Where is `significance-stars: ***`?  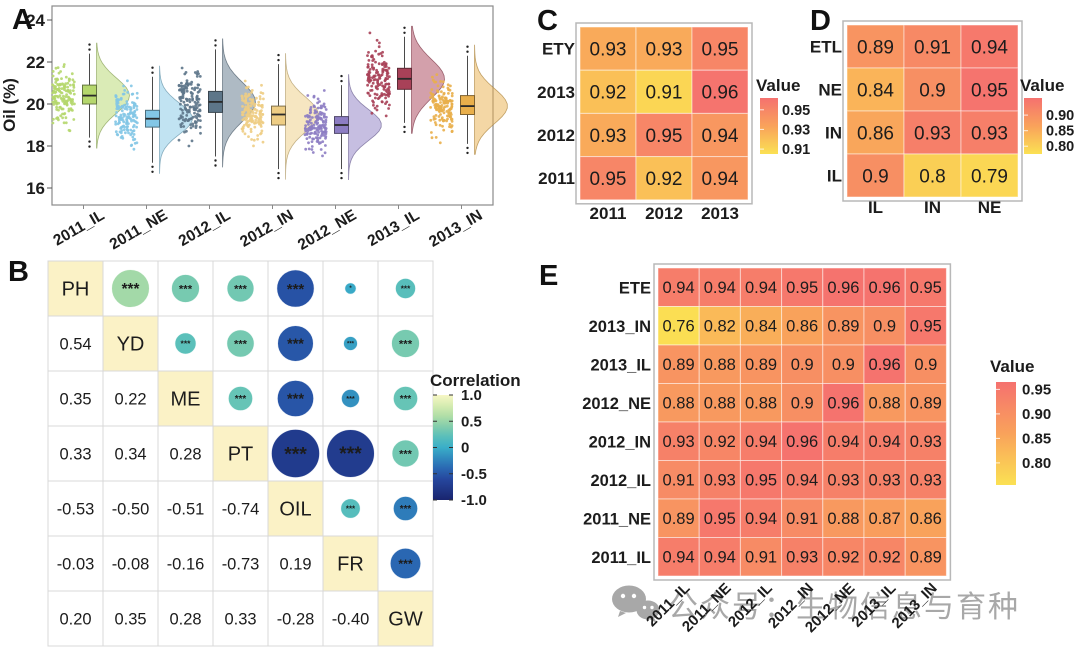 significance-stars: *** is located at coordinates (406, 509).